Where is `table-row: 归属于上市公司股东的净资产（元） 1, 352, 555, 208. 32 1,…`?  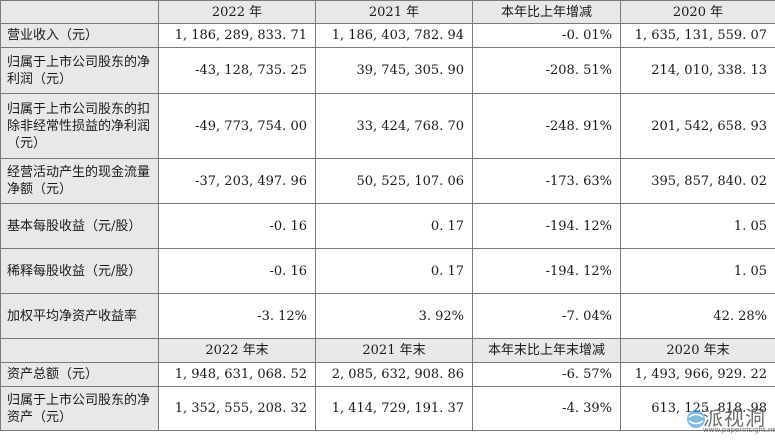 table-row: 归属于上市公司股东的净资产（元） 1, 352, 555, 208. 32 1,… is located at coordinates (387, 408).